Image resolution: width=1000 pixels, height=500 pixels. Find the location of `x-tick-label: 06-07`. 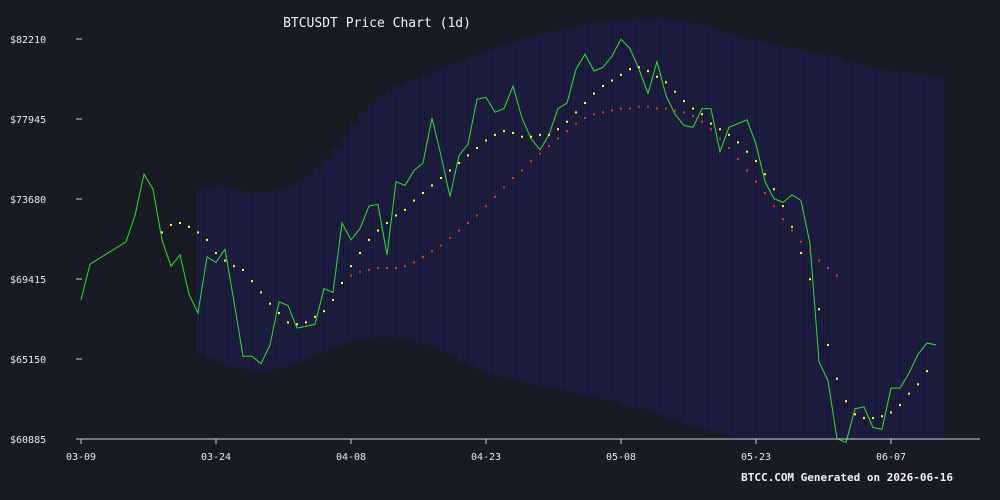

x-tick-label: 06-07 is located at coordinates (891, 457).